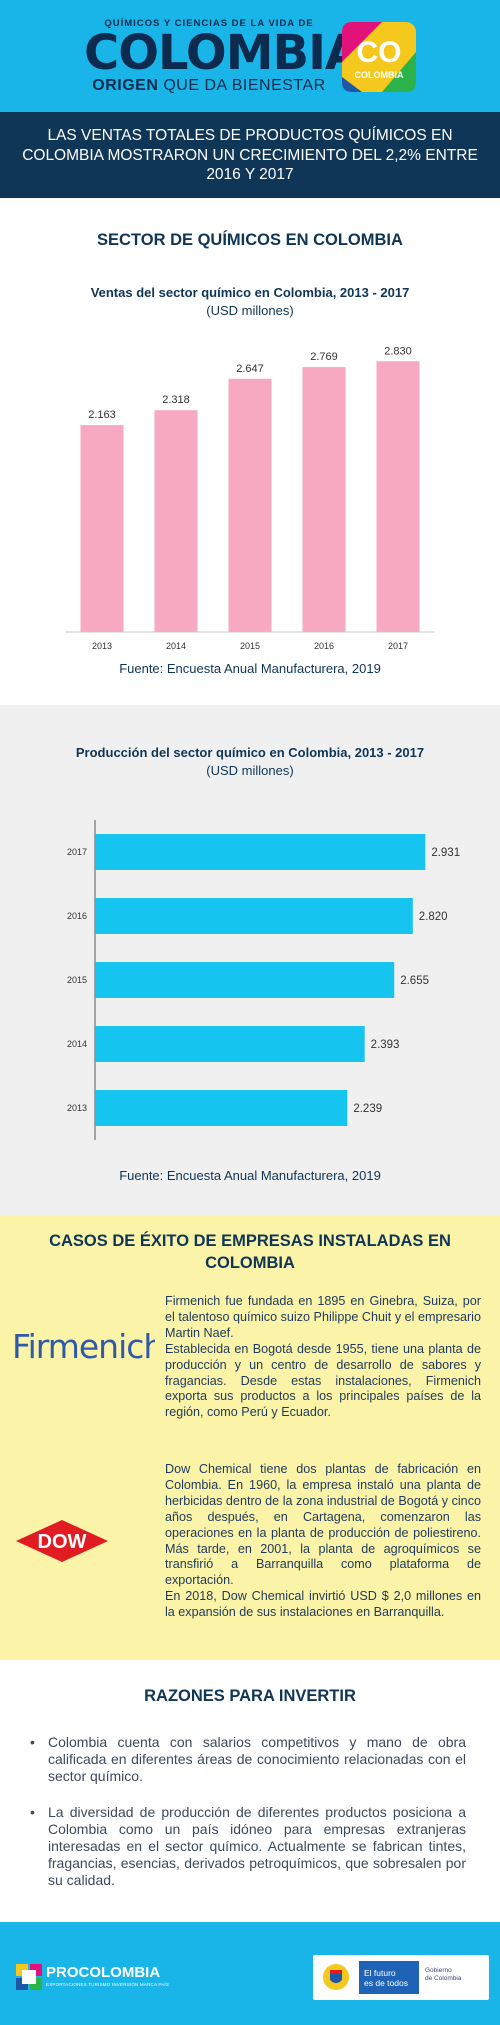 This screenshot has width=500, height=2025. What do you see at coordinates (102, 415) in the screenshot?
I see `sales-data-label: 2.163` at bounding box center [102, 415].